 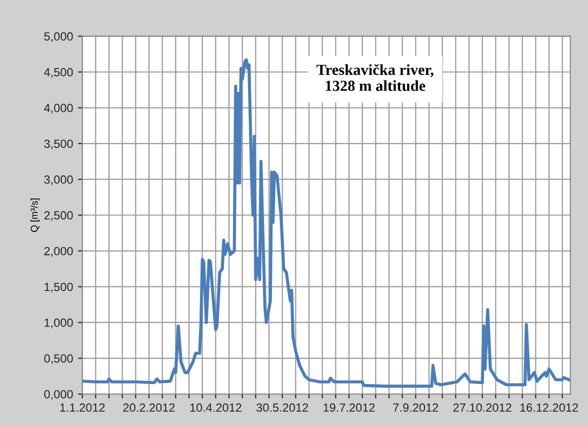 I want to click on y-tick-label: 3,000, so click(x=58, y=180).